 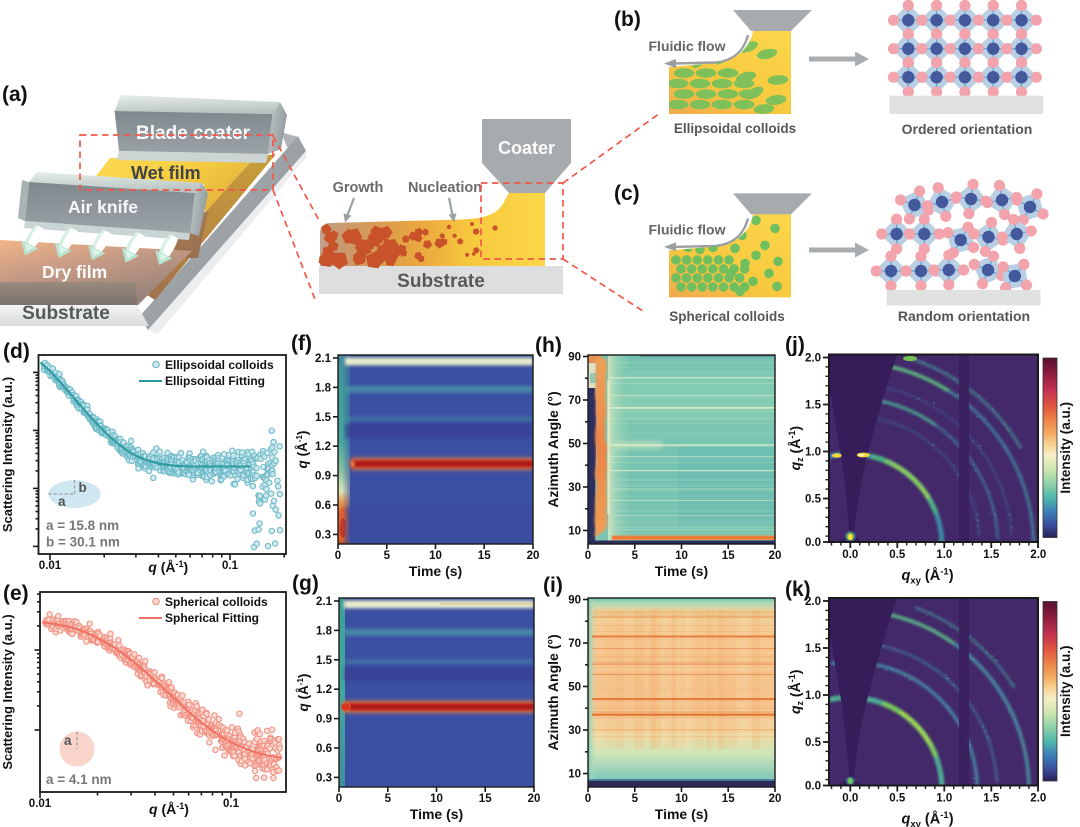 What do you see at coordinates (795, 345) in the screenshot?
I see `svg-text: (j)` at bounding box center [795, 345].